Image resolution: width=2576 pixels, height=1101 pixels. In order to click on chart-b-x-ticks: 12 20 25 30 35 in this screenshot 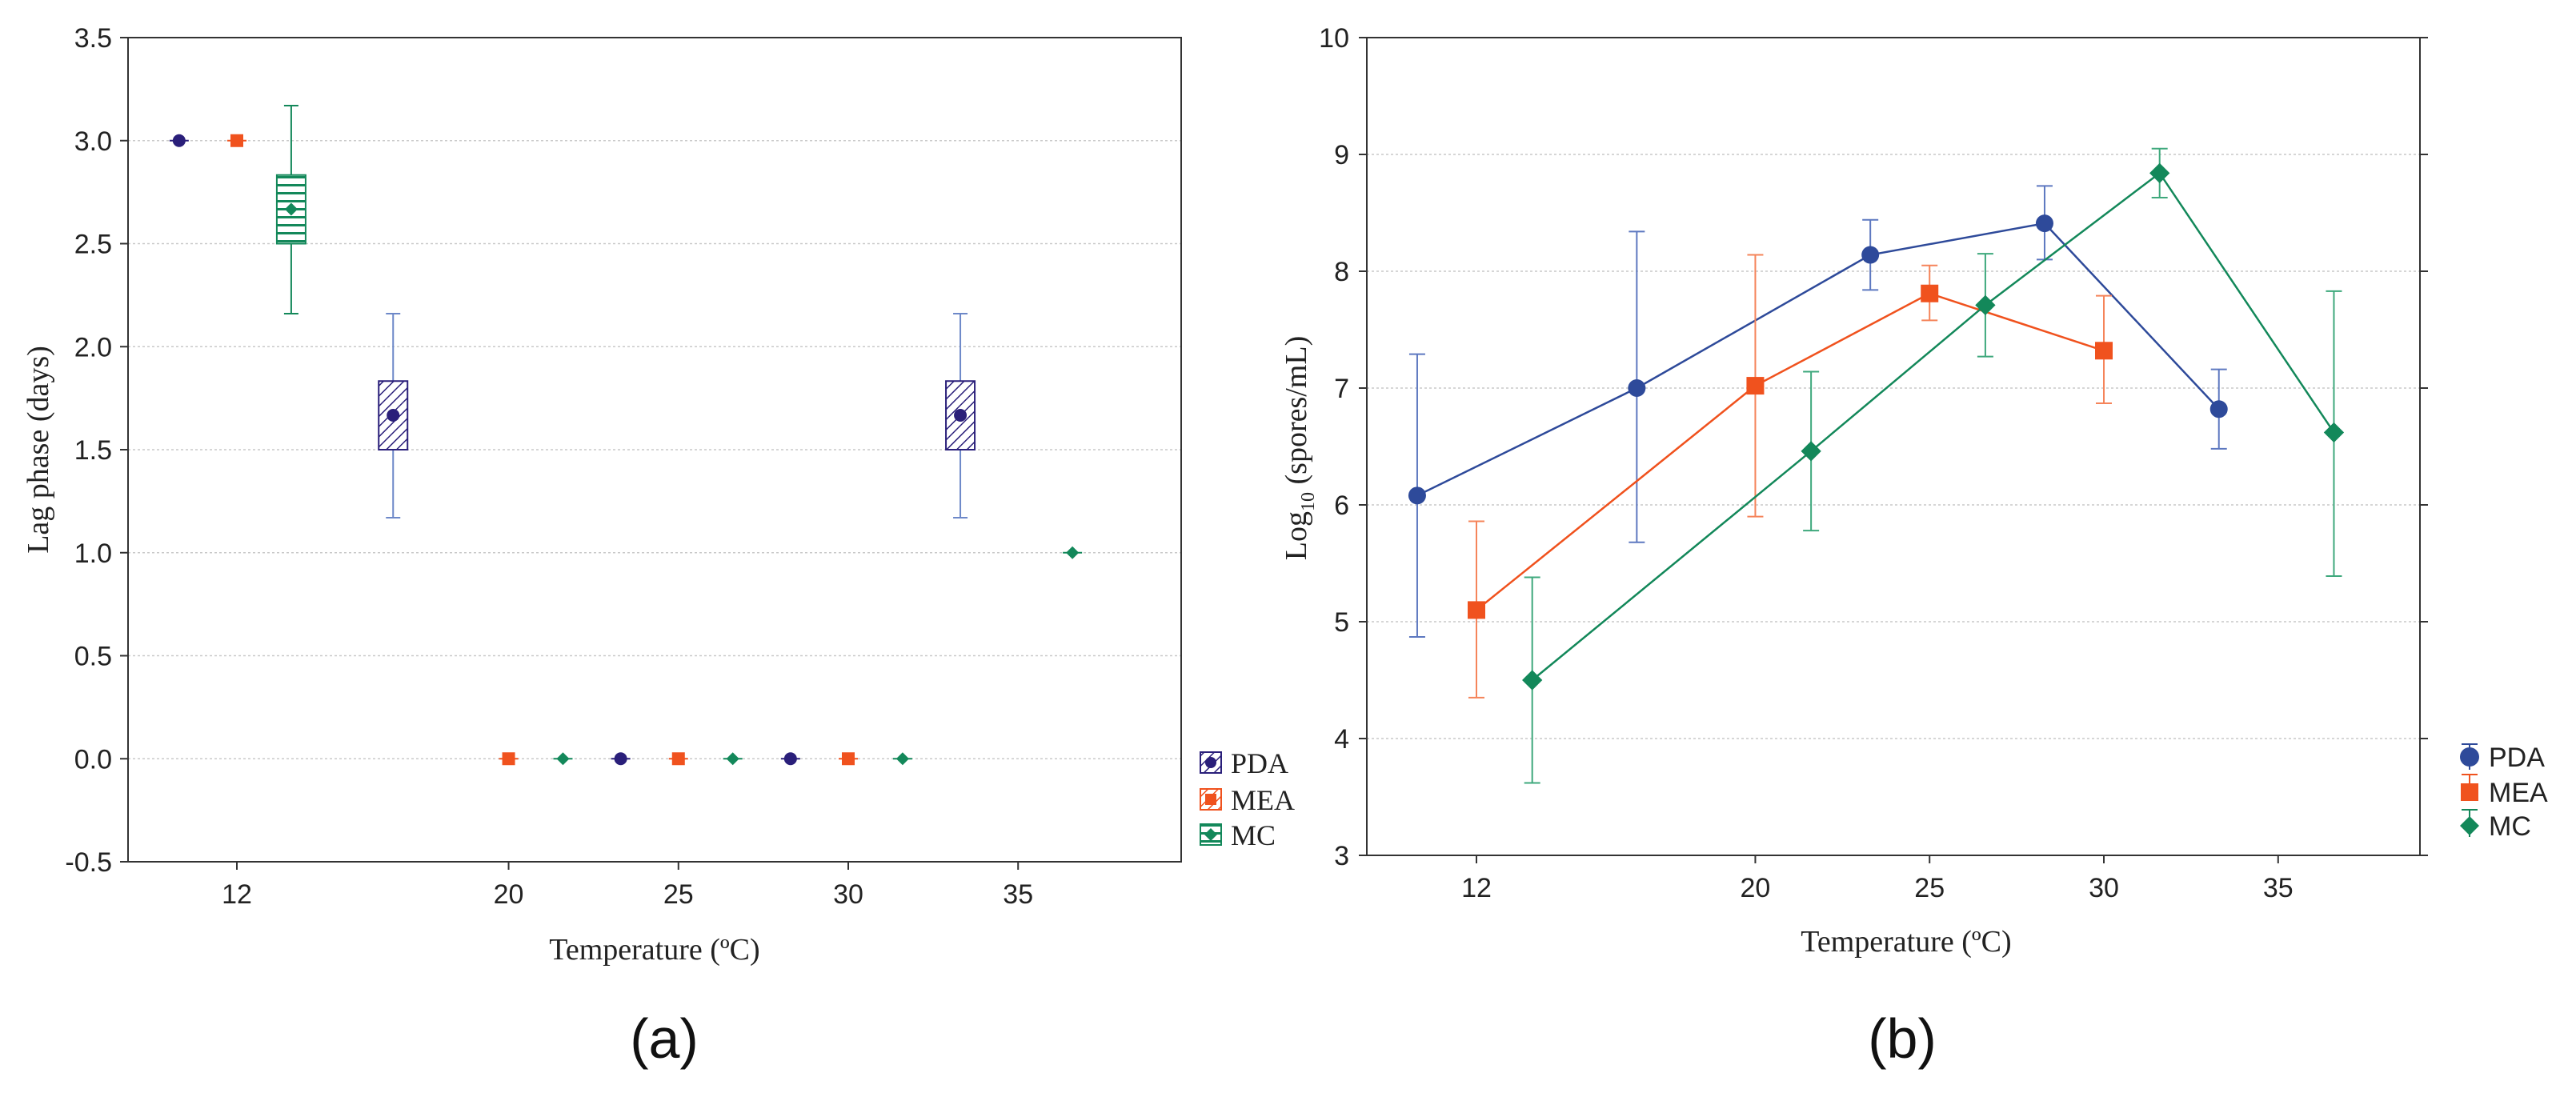, I will do `click(1877, 879)`.